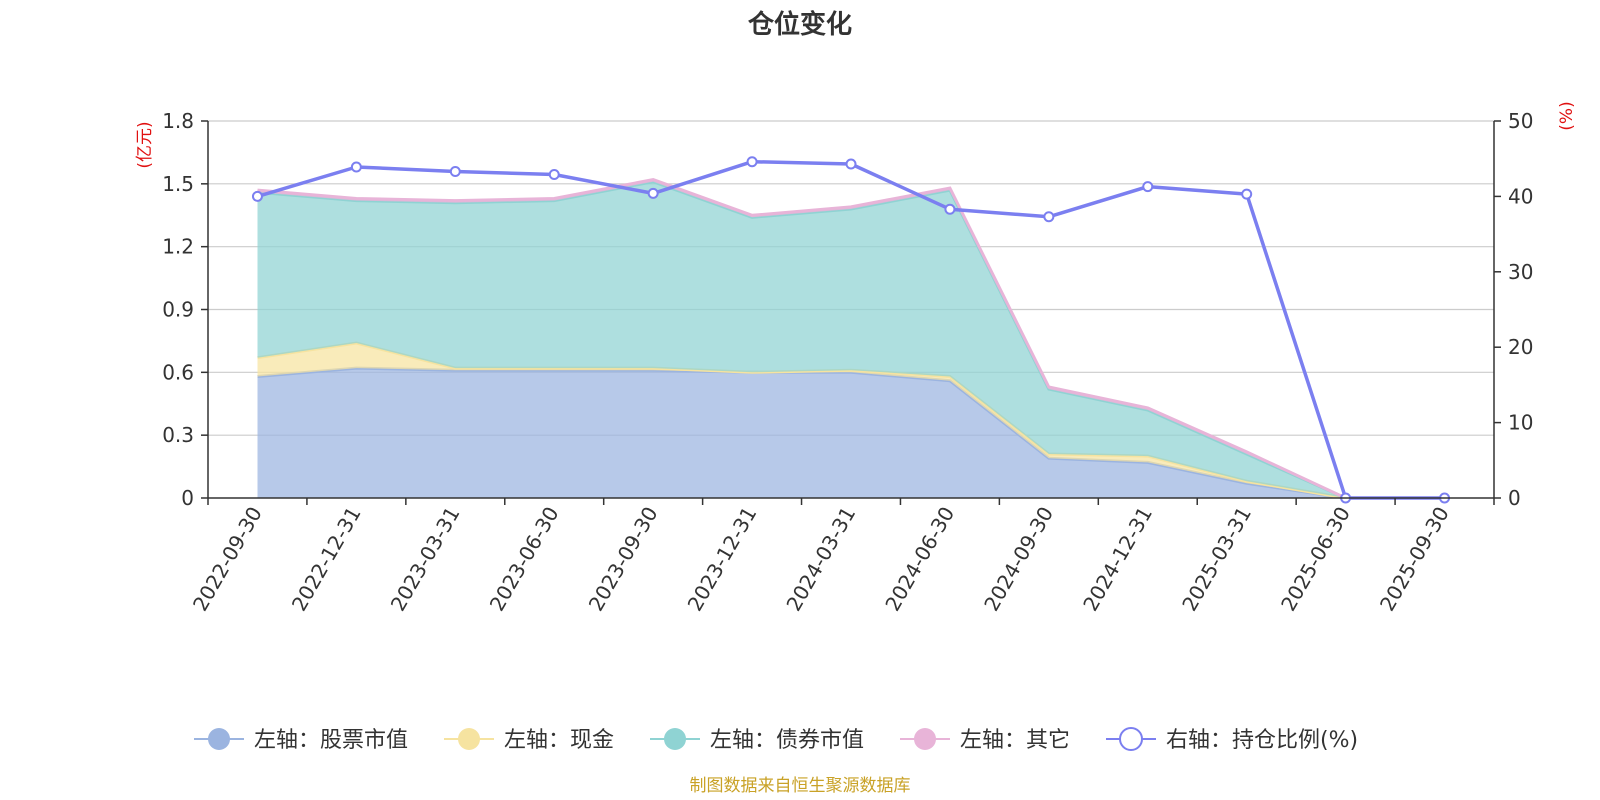 This screenshot has width=1600, height=800. I want to click on left-tick-label: 0.3, so click(178, 435).